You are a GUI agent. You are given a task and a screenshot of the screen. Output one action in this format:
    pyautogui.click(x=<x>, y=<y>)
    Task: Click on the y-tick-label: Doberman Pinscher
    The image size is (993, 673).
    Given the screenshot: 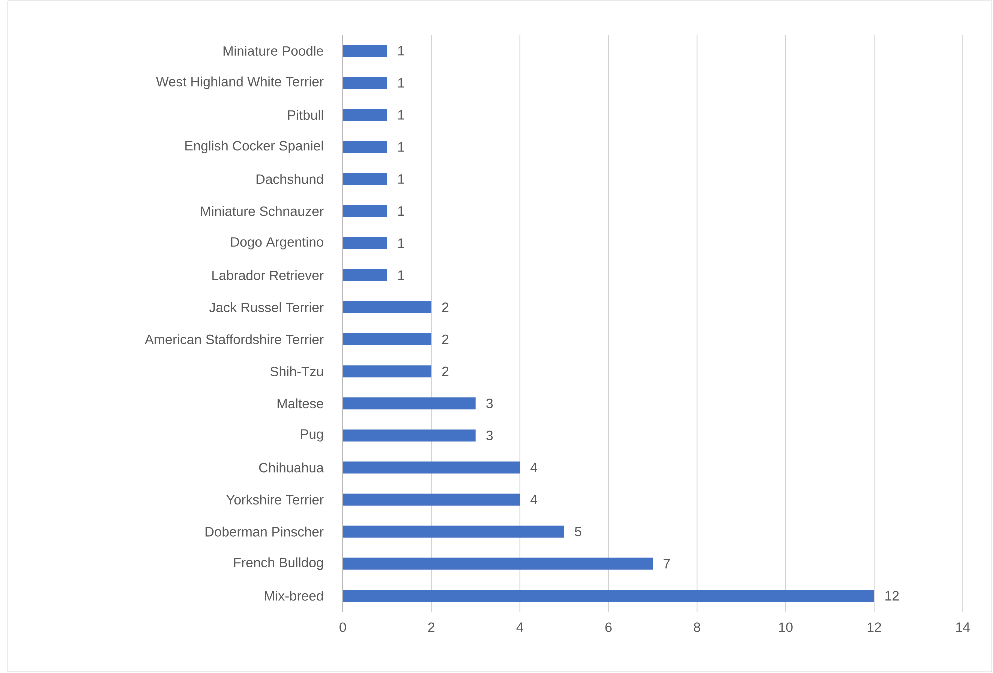 What is the action you would take?
    pyautogui.click(x=265, y=531)
    